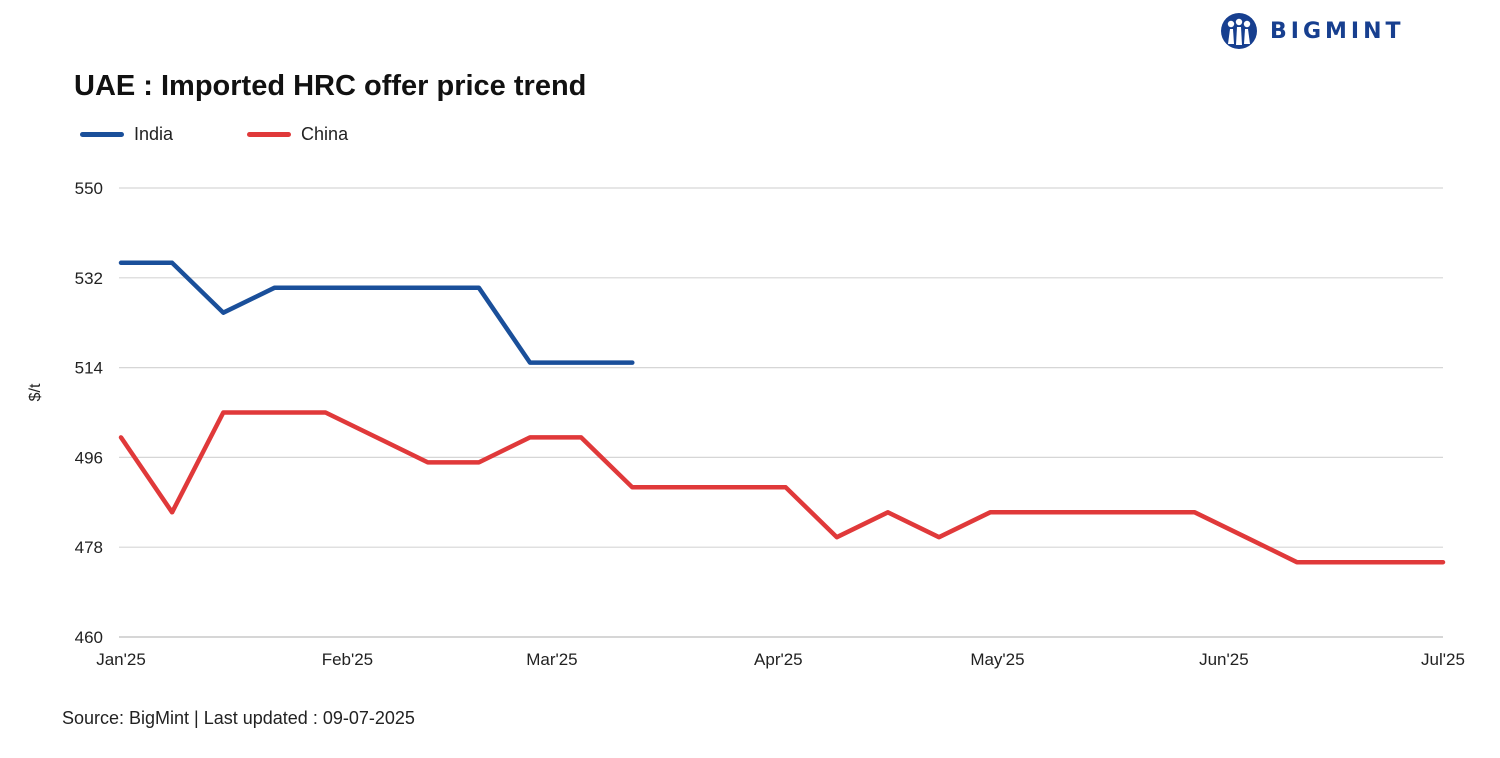 This screenshot has width=1500, height=758. What do you see at coordinates (1224, 659) in the screenshot?
I see `x-tick-label: Jun'25` at bounding box center [1224, 659].